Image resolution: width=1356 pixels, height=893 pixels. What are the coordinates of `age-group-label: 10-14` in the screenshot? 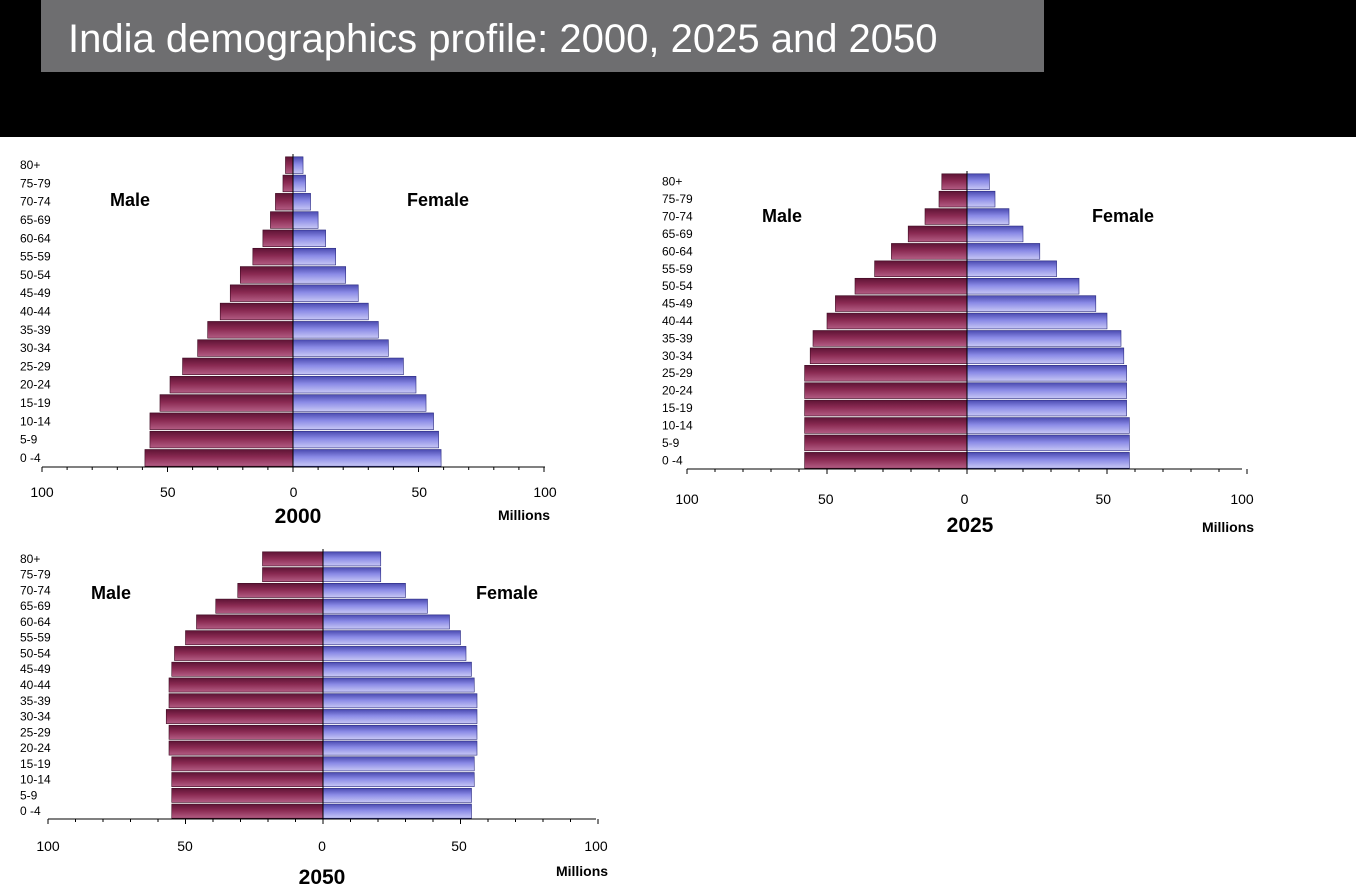 It's located at (677, 425).